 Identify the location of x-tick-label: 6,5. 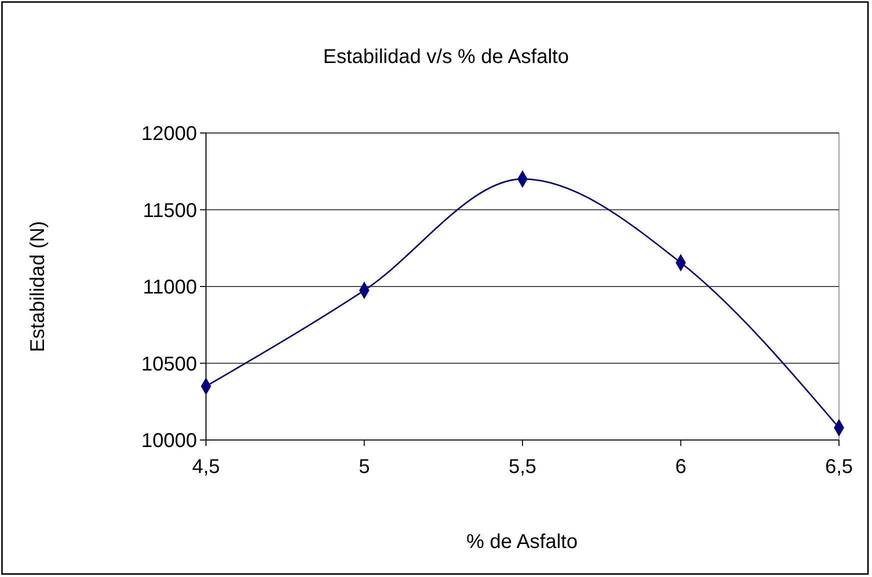
(839, 467).